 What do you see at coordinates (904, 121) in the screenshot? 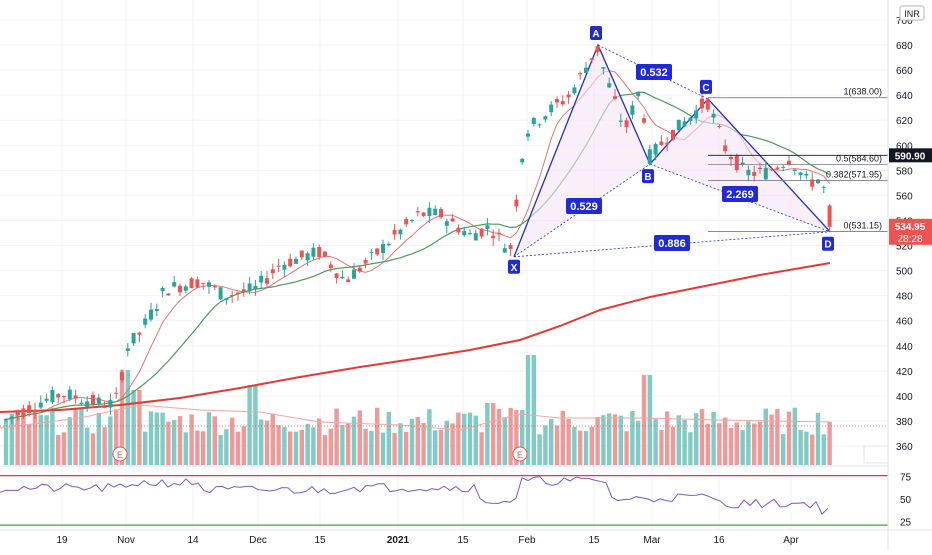
I see `price-tick-label: 620` at bounding box center [904, 121].